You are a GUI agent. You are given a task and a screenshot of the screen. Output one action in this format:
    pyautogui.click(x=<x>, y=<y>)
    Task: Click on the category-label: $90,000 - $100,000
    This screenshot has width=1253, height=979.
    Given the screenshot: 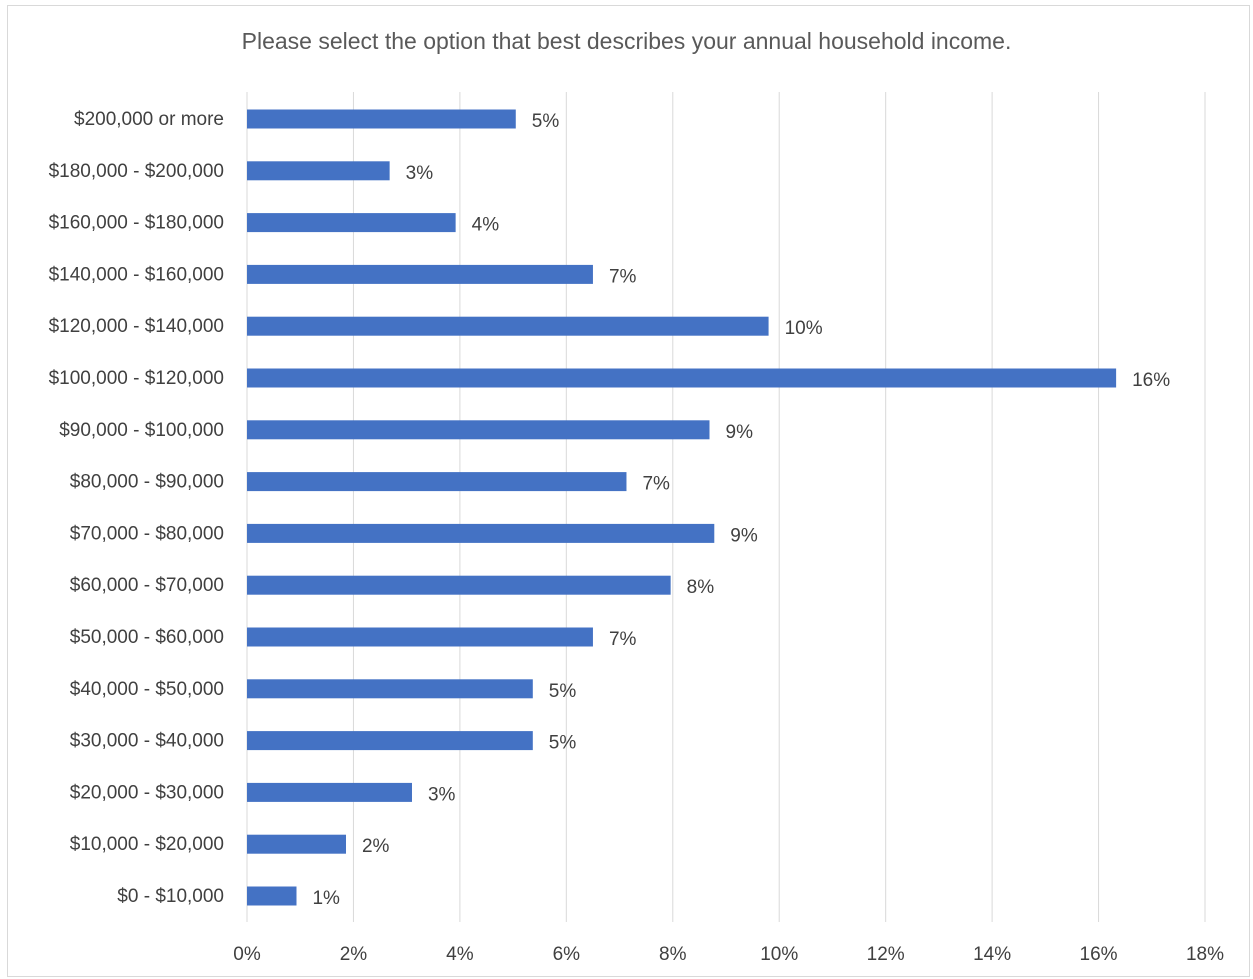 What is the action you would take?
    pyautogui.click(x=141, y=430)
    